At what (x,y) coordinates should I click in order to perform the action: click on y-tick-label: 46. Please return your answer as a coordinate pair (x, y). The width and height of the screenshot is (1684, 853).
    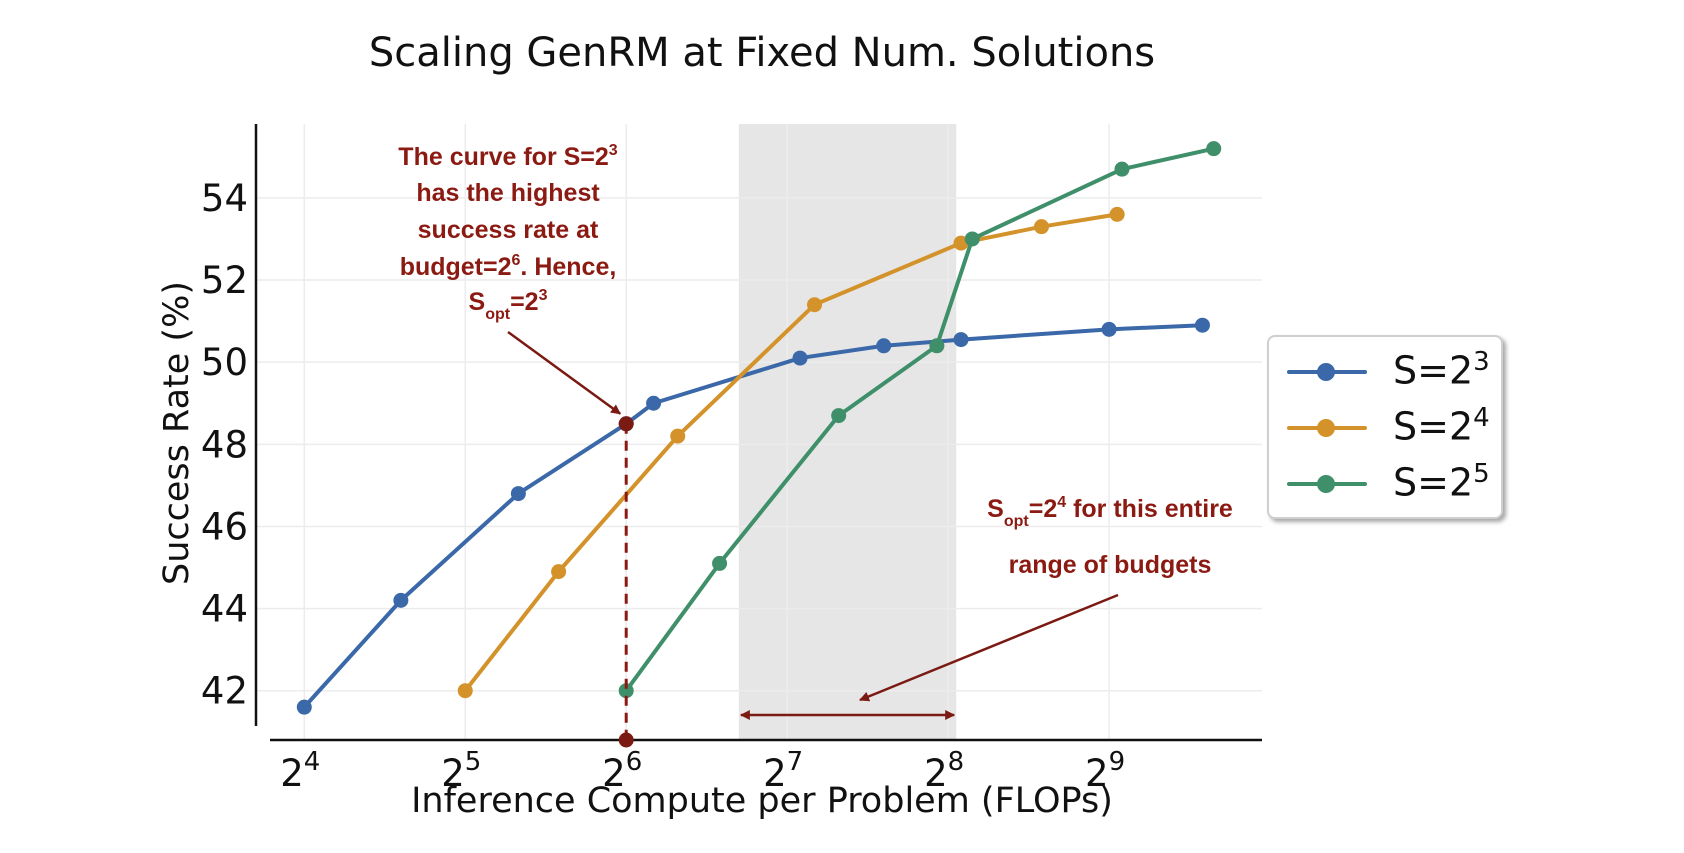
    Looking at the image, I should click on (224, 526).